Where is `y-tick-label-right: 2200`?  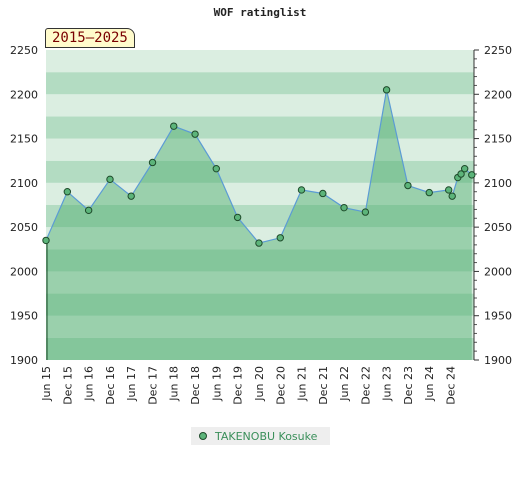
y-tick-label-right: 2200 is located at coordinates (498, 94).